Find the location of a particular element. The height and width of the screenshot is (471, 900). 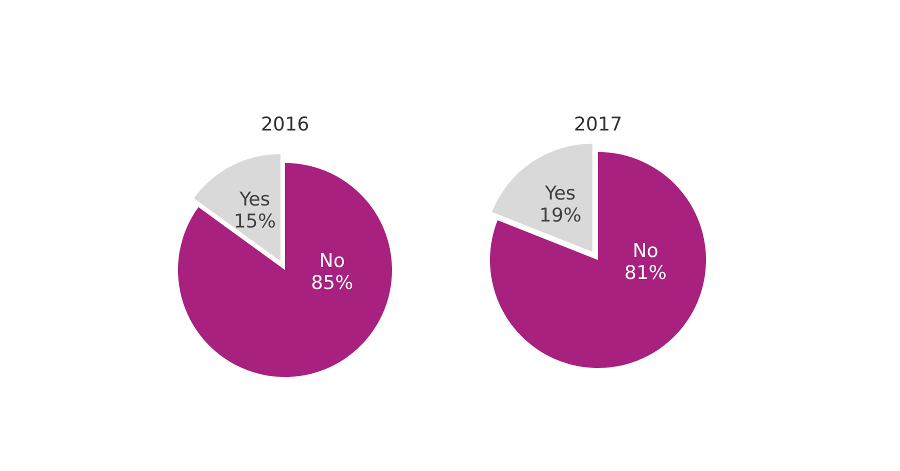

data-label: 85% is located at coordinates (332, 283).